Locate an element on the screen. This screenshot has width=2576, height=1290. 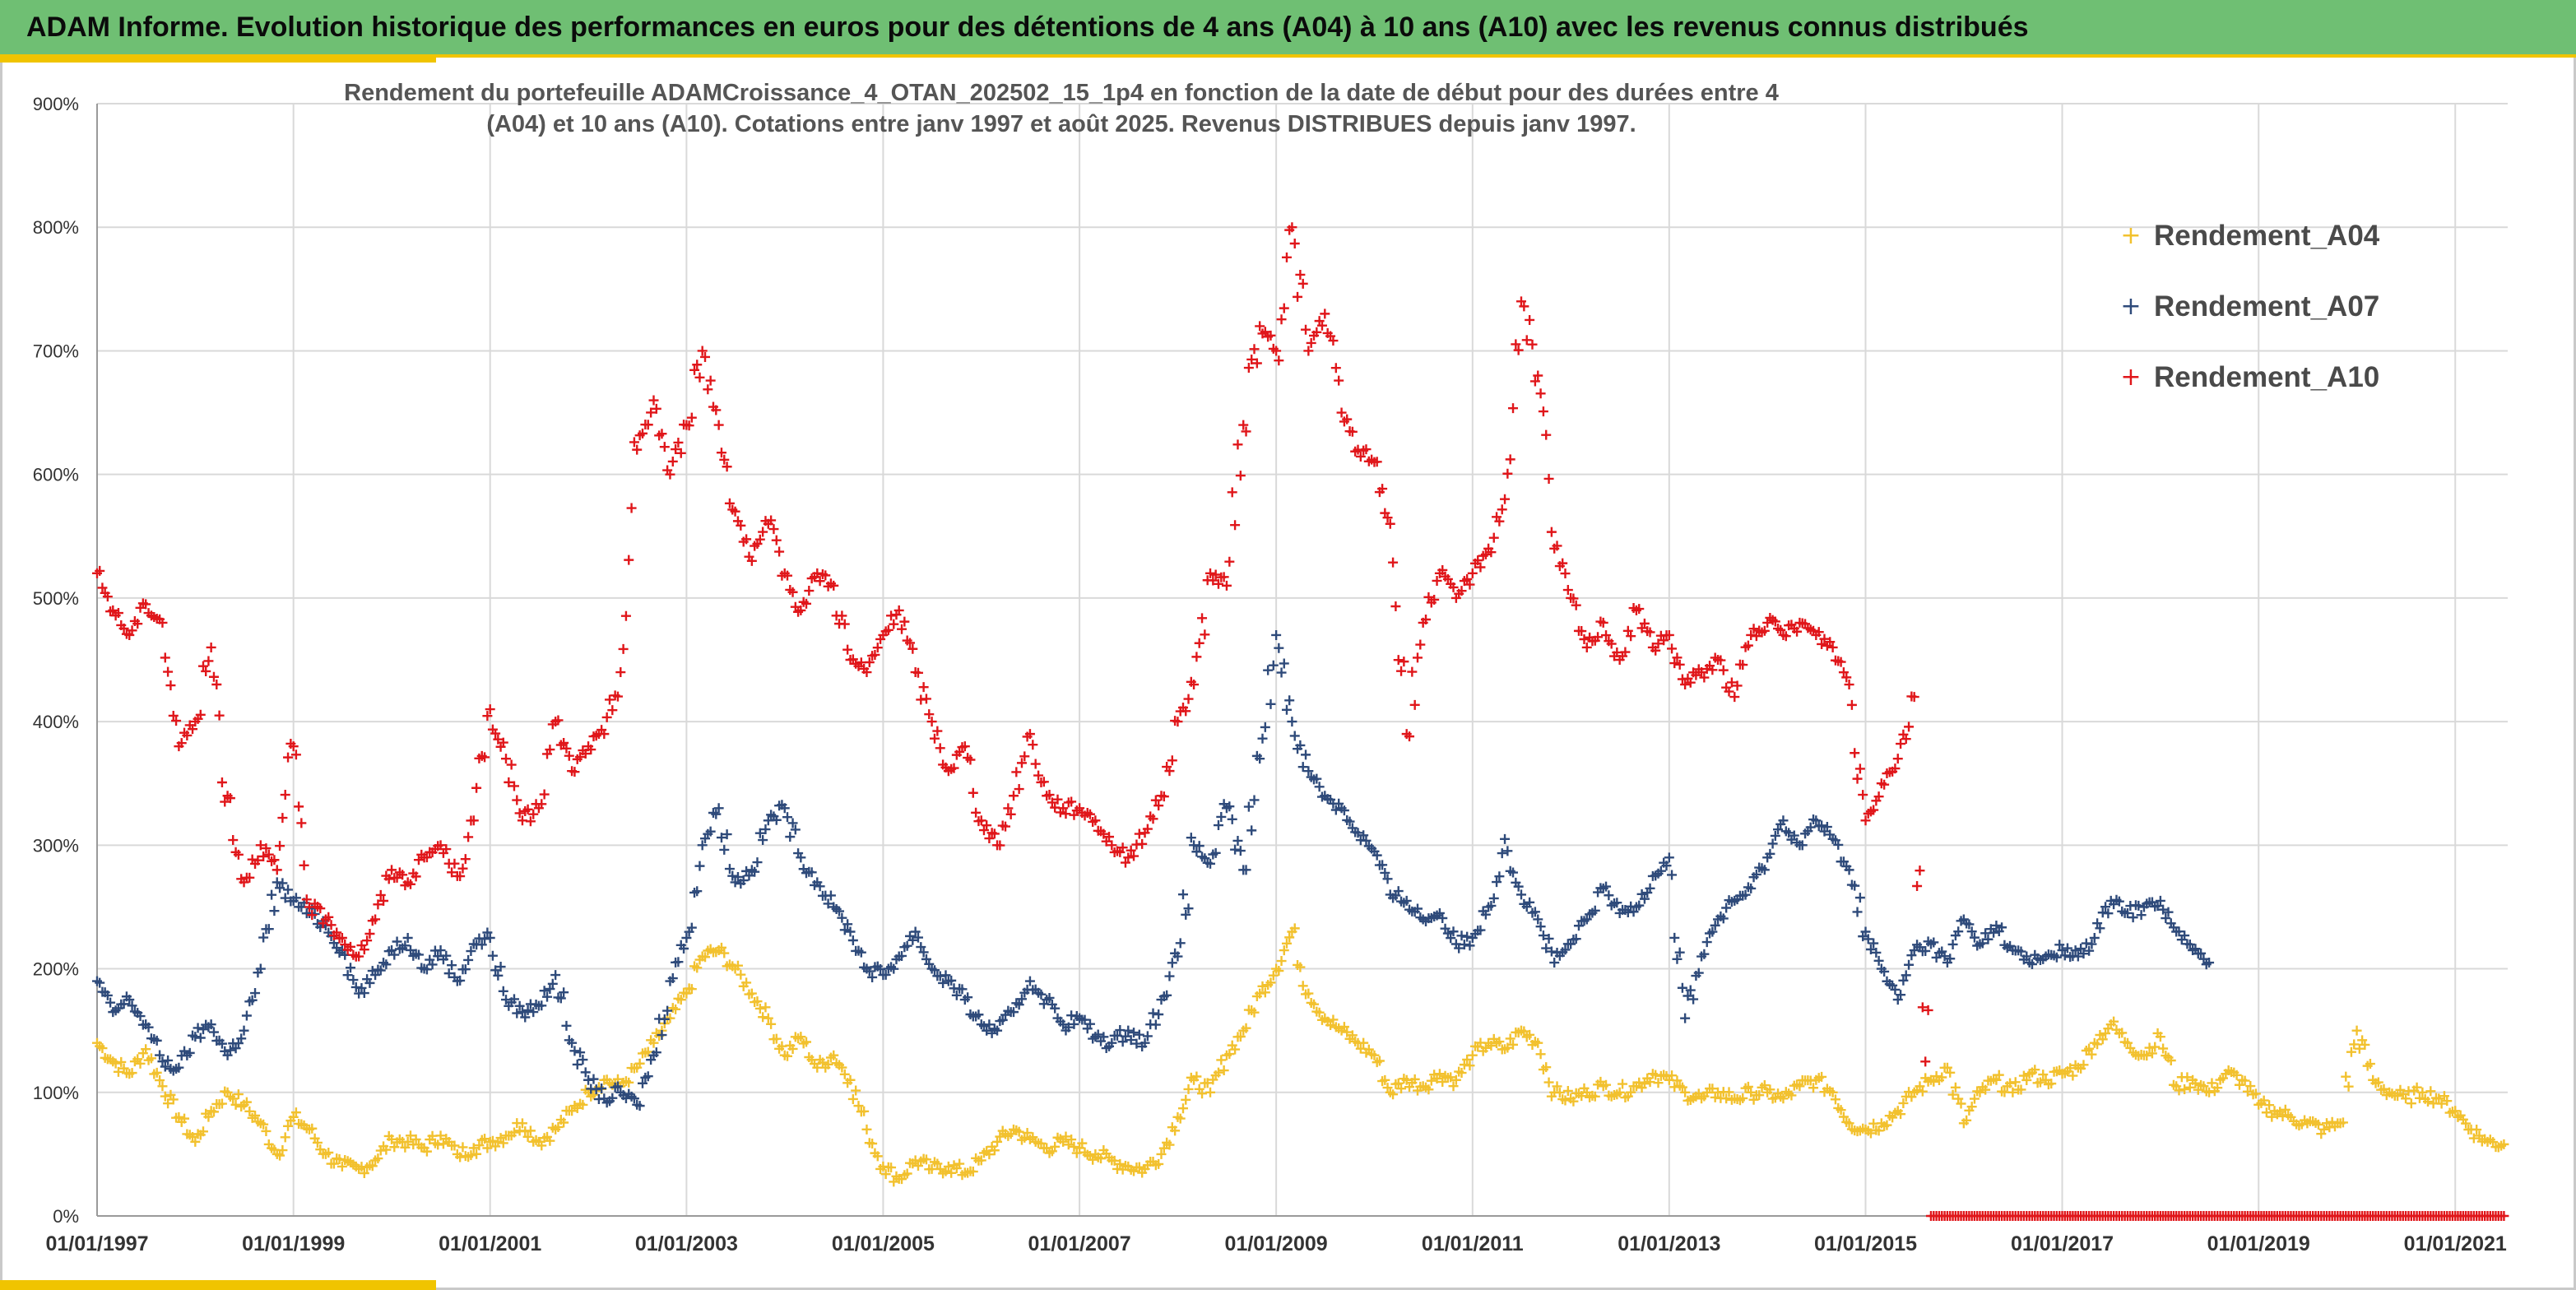
x-tick-label: 01/01/1999 is located at coordinates (294, 1243).